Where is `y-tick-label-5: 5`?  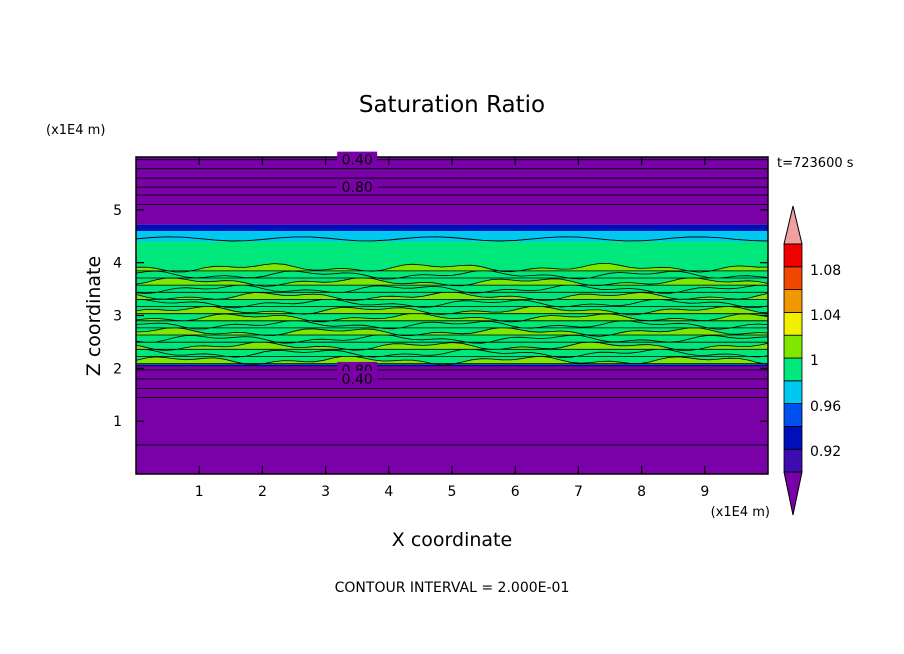 y-tick-label-5: 5 is located at coordinates (117, 211).